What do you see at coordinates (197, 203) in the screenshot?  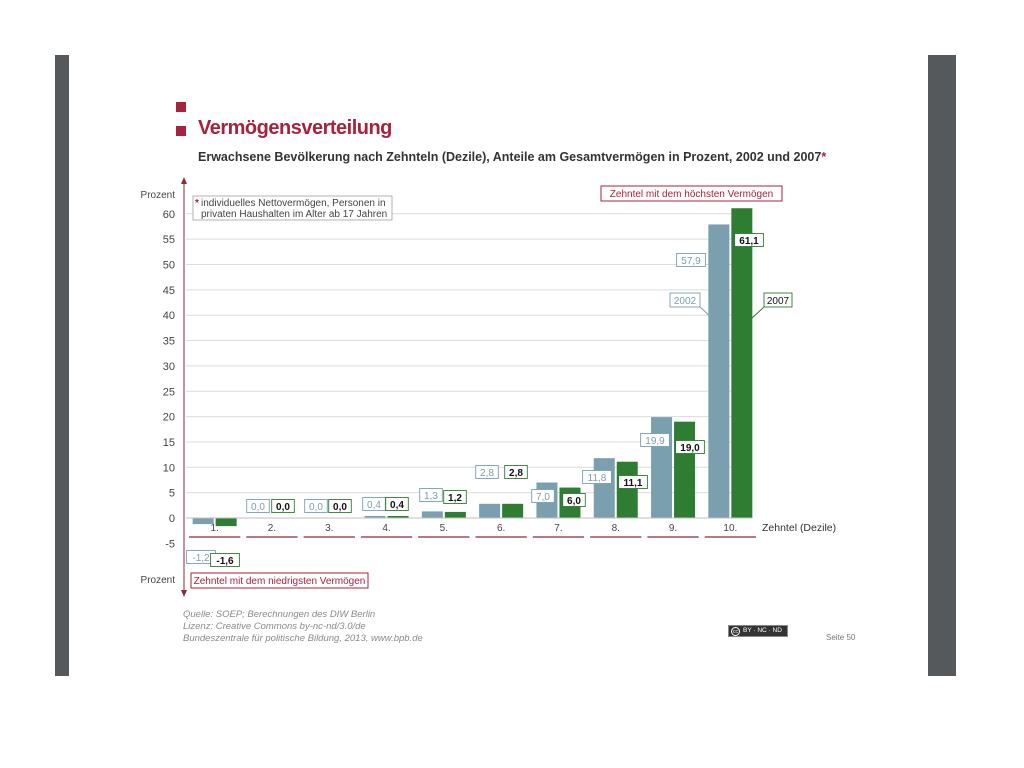 I see `footnote-mark: *` at bounding box center [197, 203].